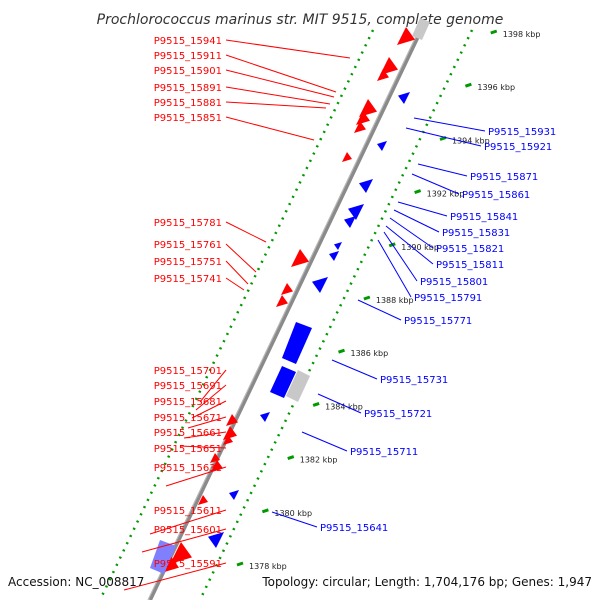 The width and height of the screenshot is (600, 600). What do you see at coordinates (395, 300) in the screenshot?
I see `ruler-tick-label: 1388 kbp` at bounding box center [395, 300].